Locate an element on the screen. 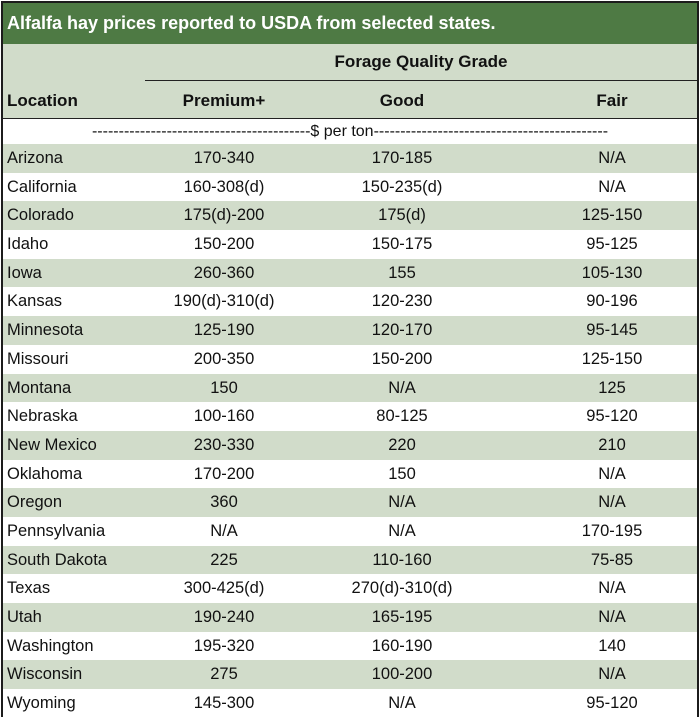 The height and width of the screenshot is (718, 700). column-header-premium: Premium+ is located at coordinates (224, 100).